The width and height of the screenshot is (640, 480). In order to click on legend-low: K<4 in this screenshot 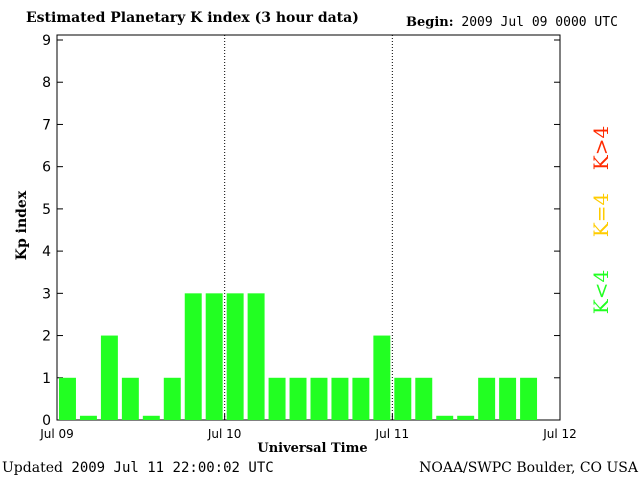, I will do `click(601, 292)`.